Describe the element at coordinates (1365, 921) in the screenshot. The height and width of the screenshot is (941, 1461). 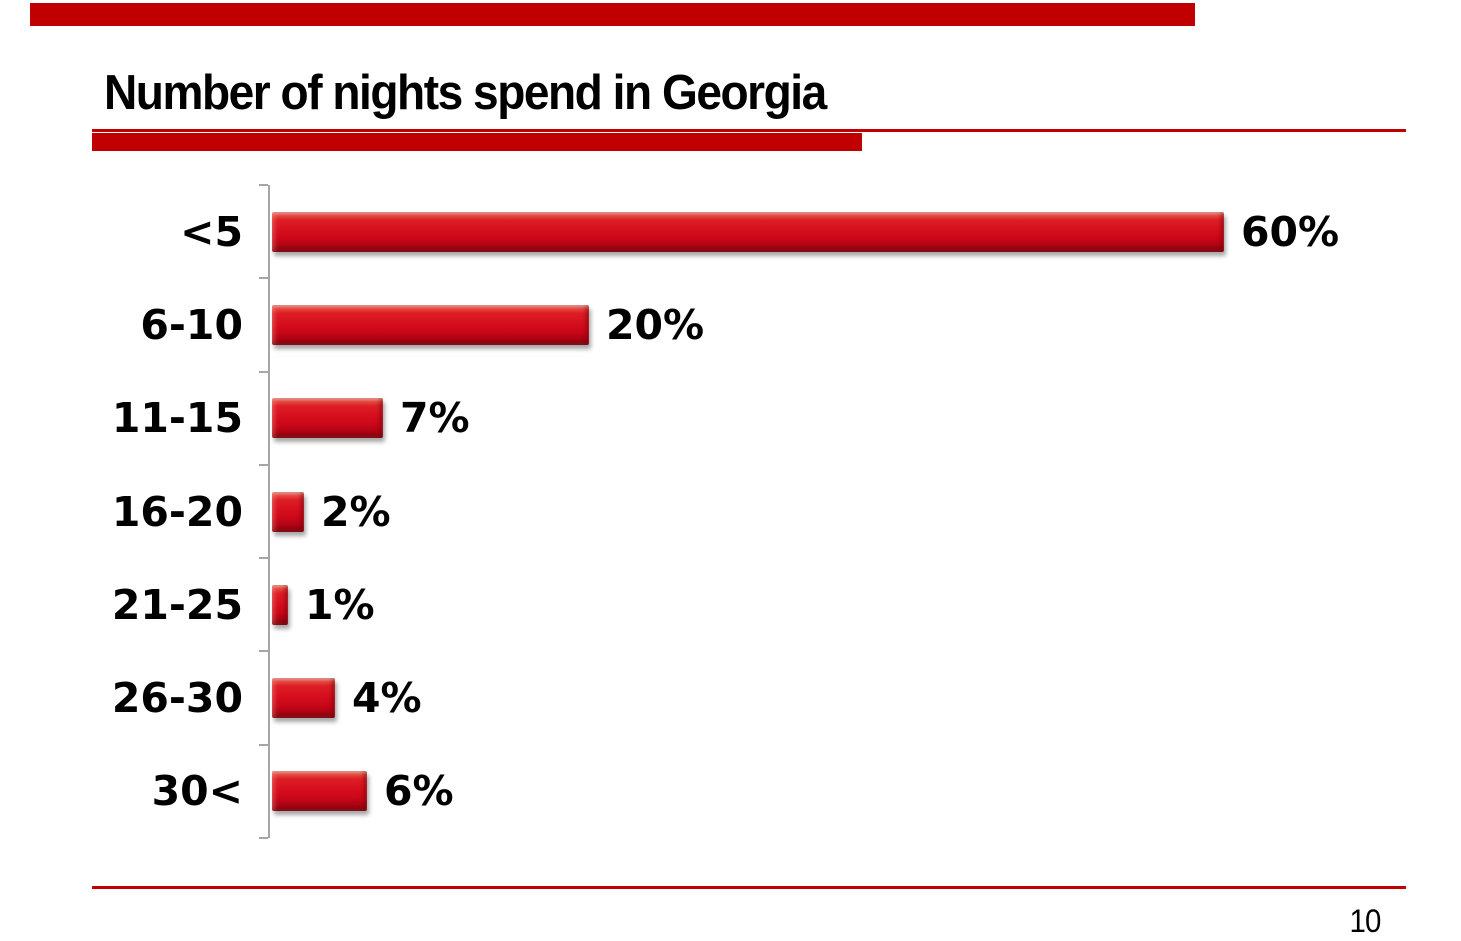
I see `page-number: 10` at that location.